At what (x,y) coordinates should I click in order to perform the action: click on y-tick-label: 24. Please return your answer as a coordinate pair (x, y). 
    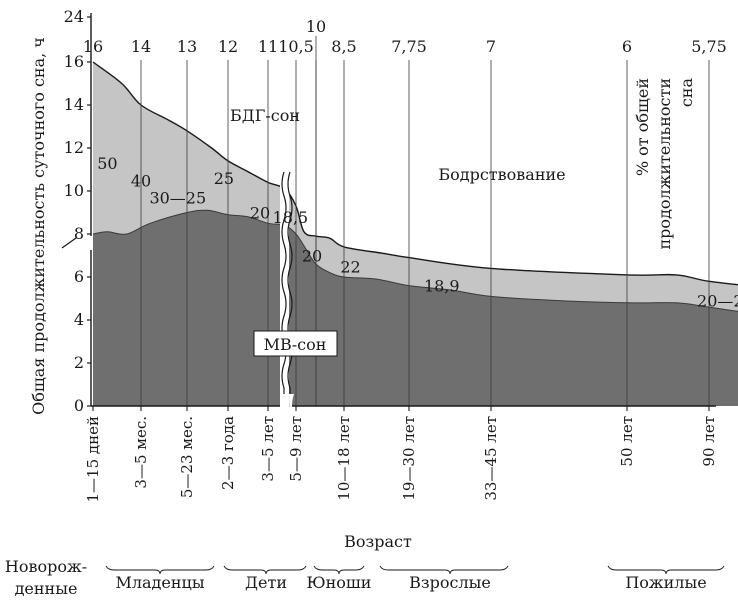
    Looking at the image, I should click on (74, 16).